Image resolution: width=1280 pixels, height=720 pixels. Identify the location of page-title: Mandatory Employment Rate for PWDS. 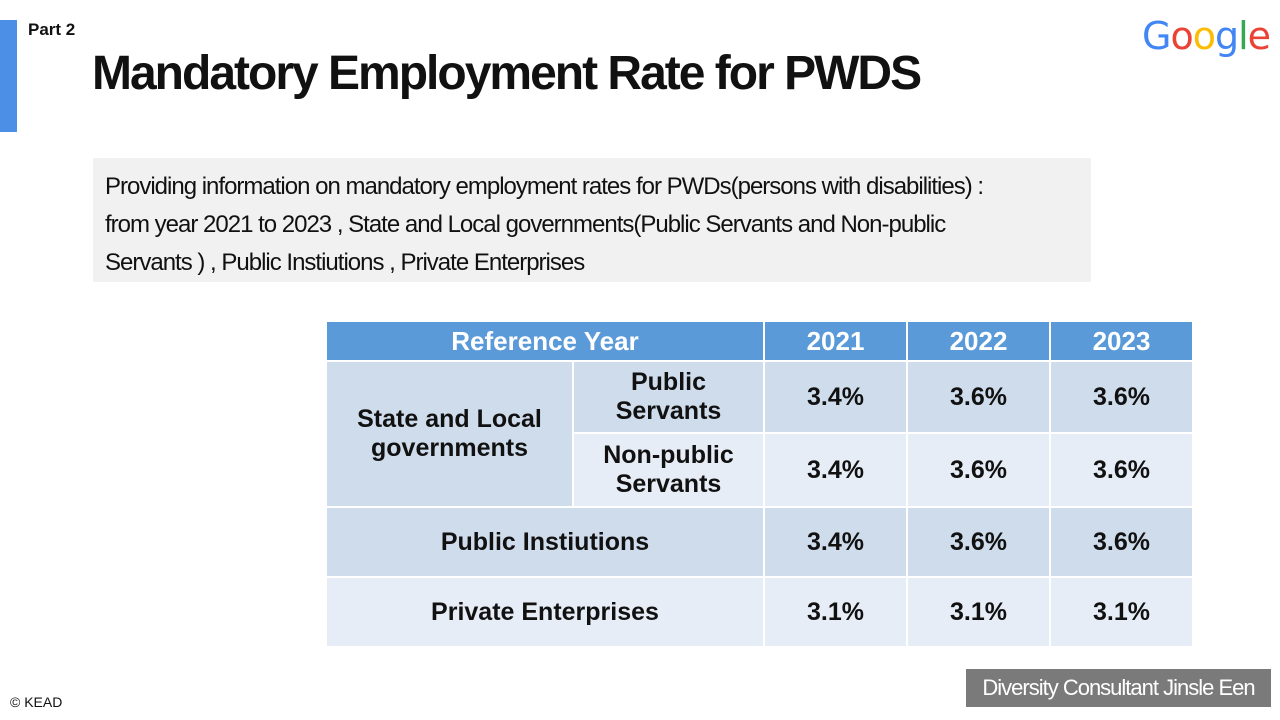
(507, 73).